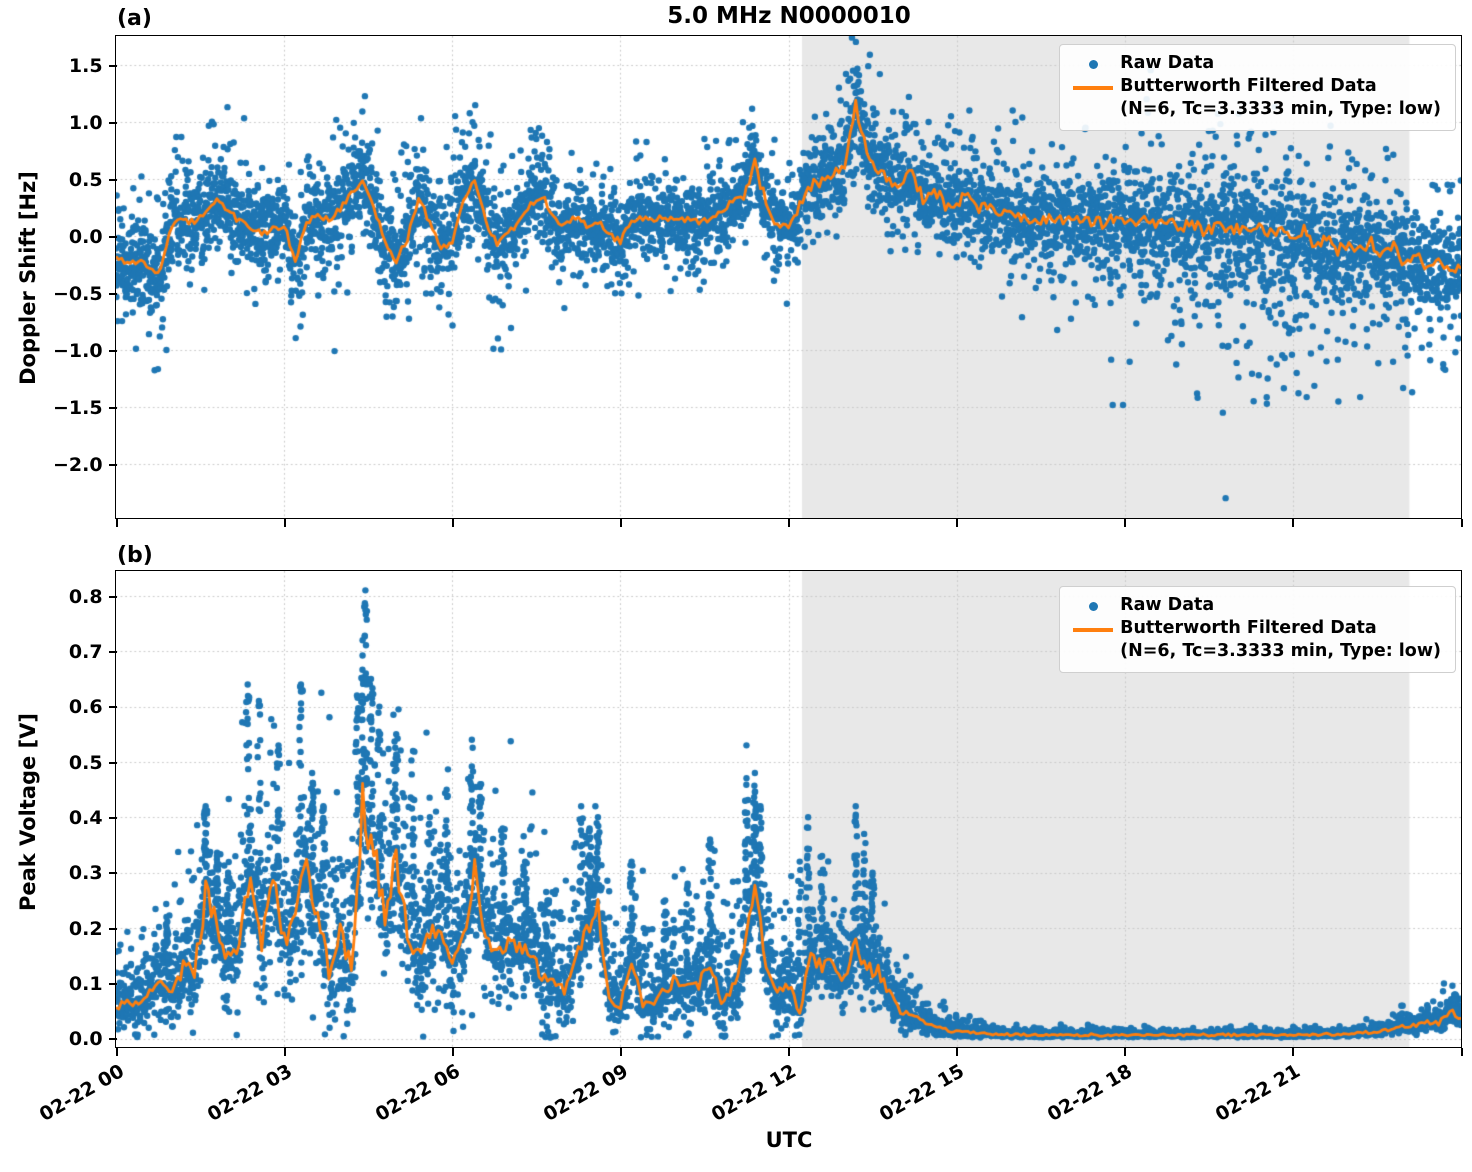 This screenshot has width=1472, height=1172. Describe the element at coordinates (85, 983) in the screenshot. I see `y-tick-label: 0.1` at that location.